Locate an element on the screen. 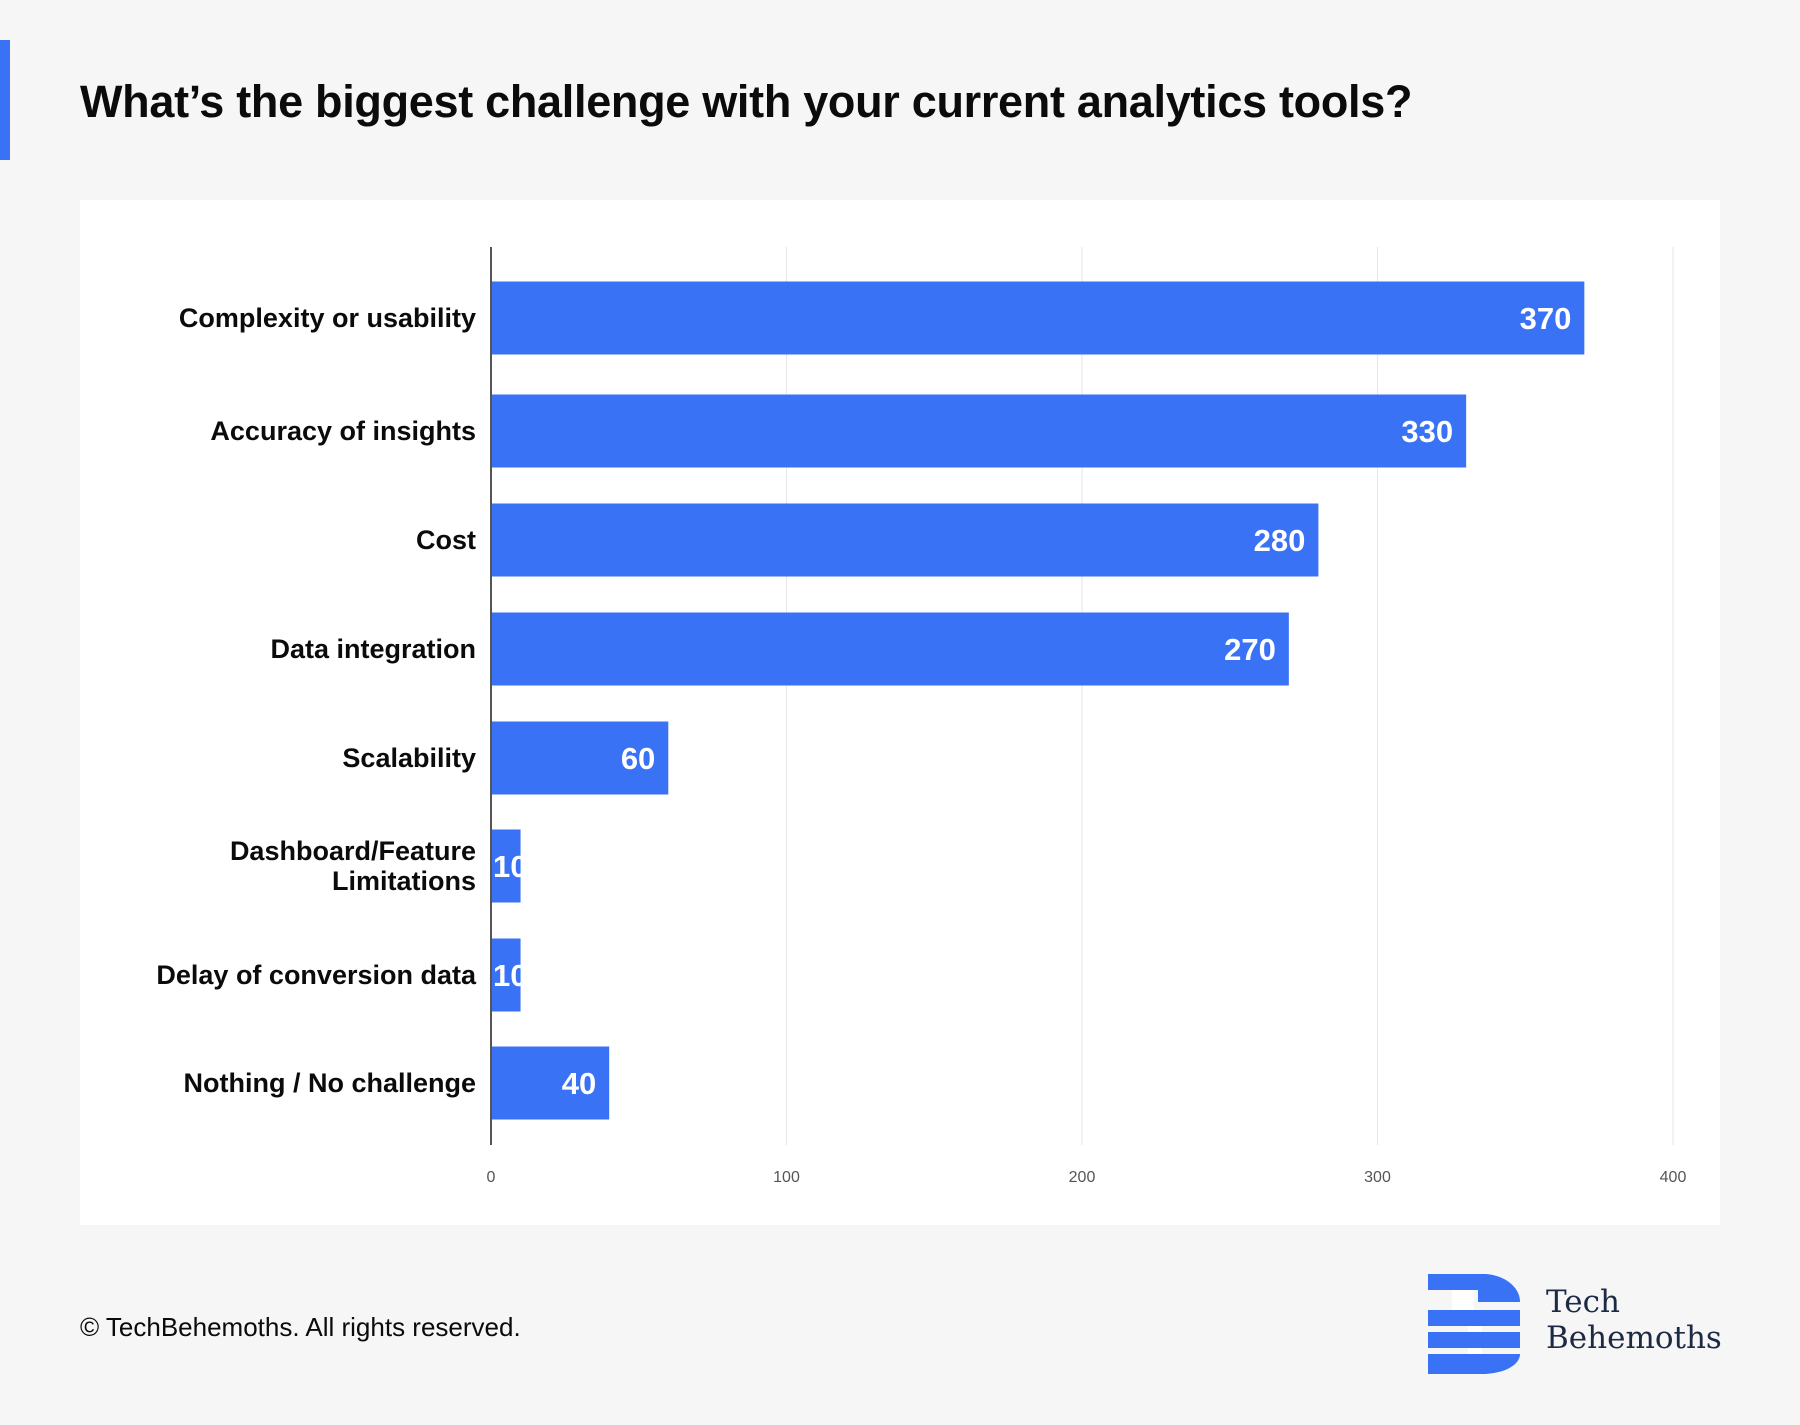 This screenshot has height=1425, width=1800. category-label: Accuracy of insights is located at coordinates (343, 431).